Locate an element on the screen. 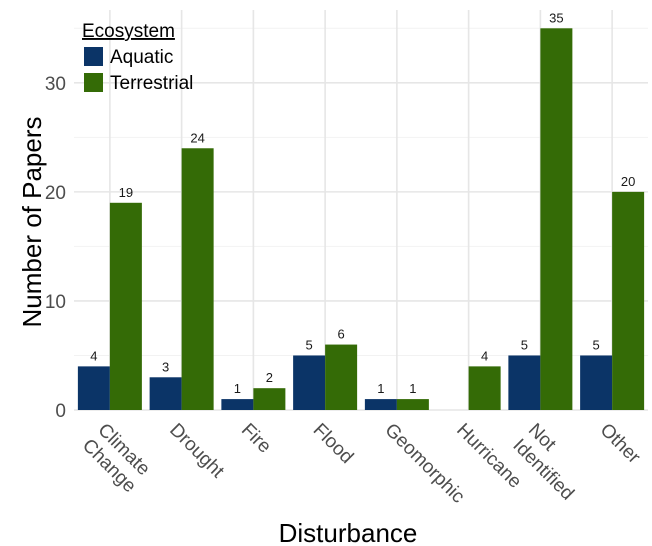 The height and width of the screenshot is (546, 652). bar-value-label: 2 is located at coordinates (269, 377).